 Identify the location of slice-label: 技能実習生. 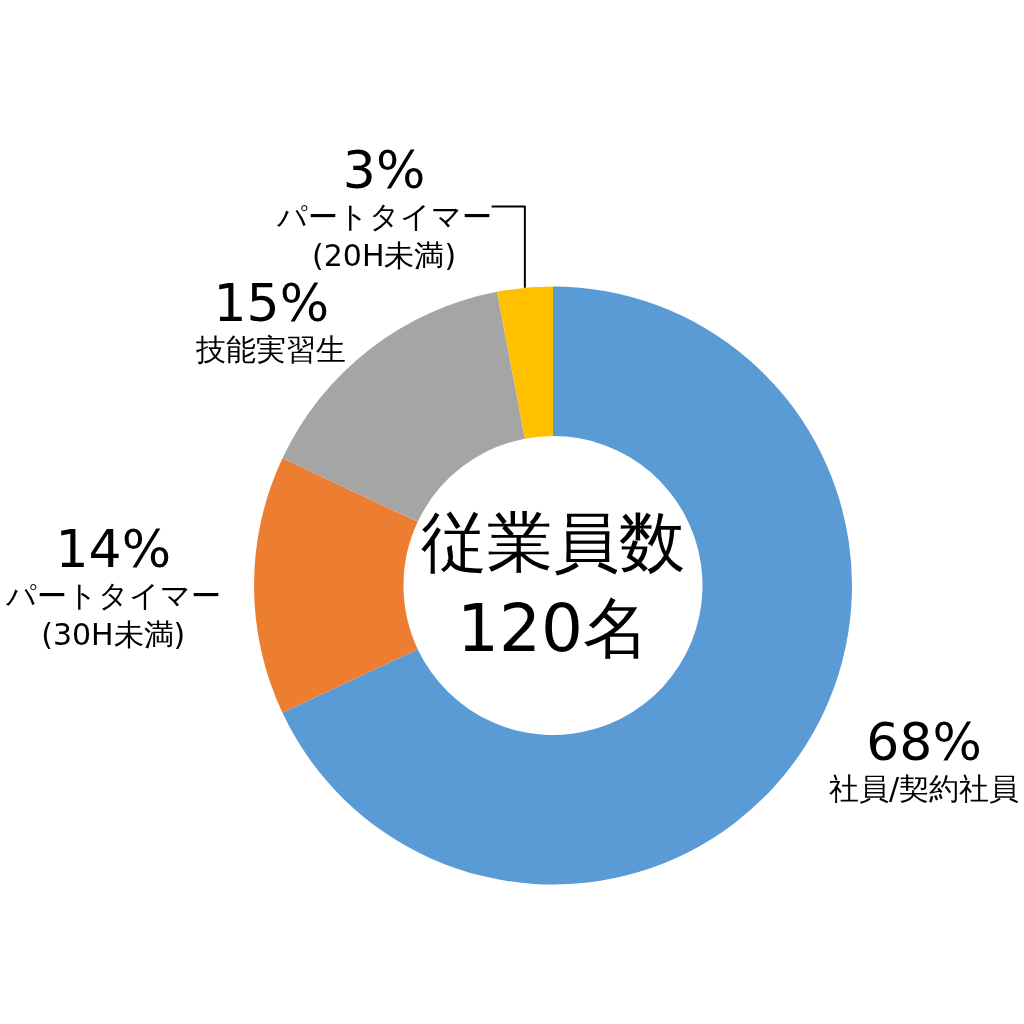
(271, 349).